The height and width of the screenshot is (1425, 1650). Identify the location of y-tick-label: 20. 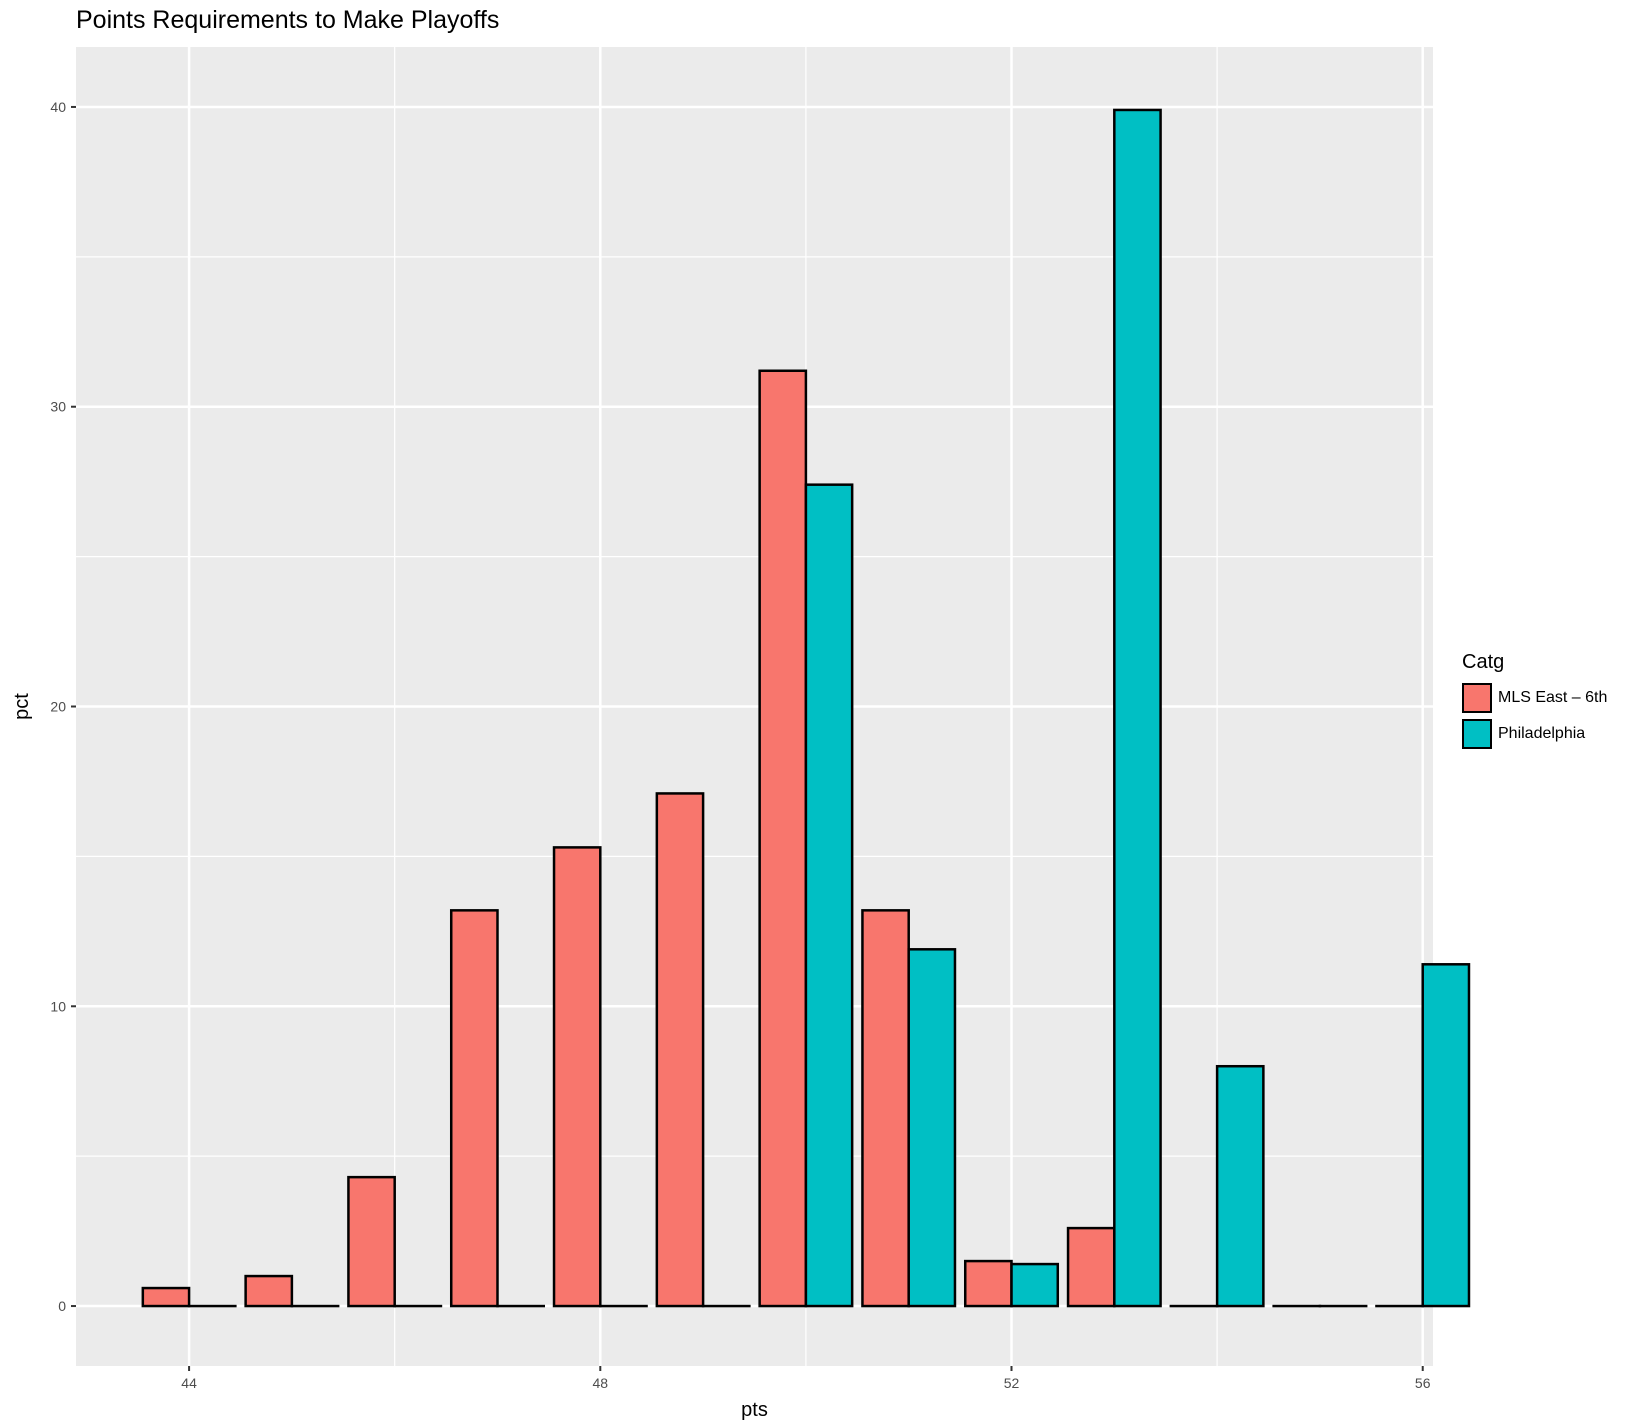
(58, 707).